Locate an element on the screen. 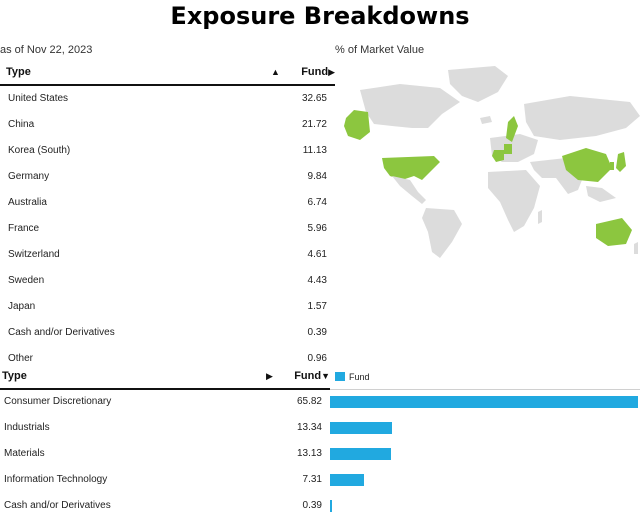  chart-axis-line is located at coordinates (485, 389).